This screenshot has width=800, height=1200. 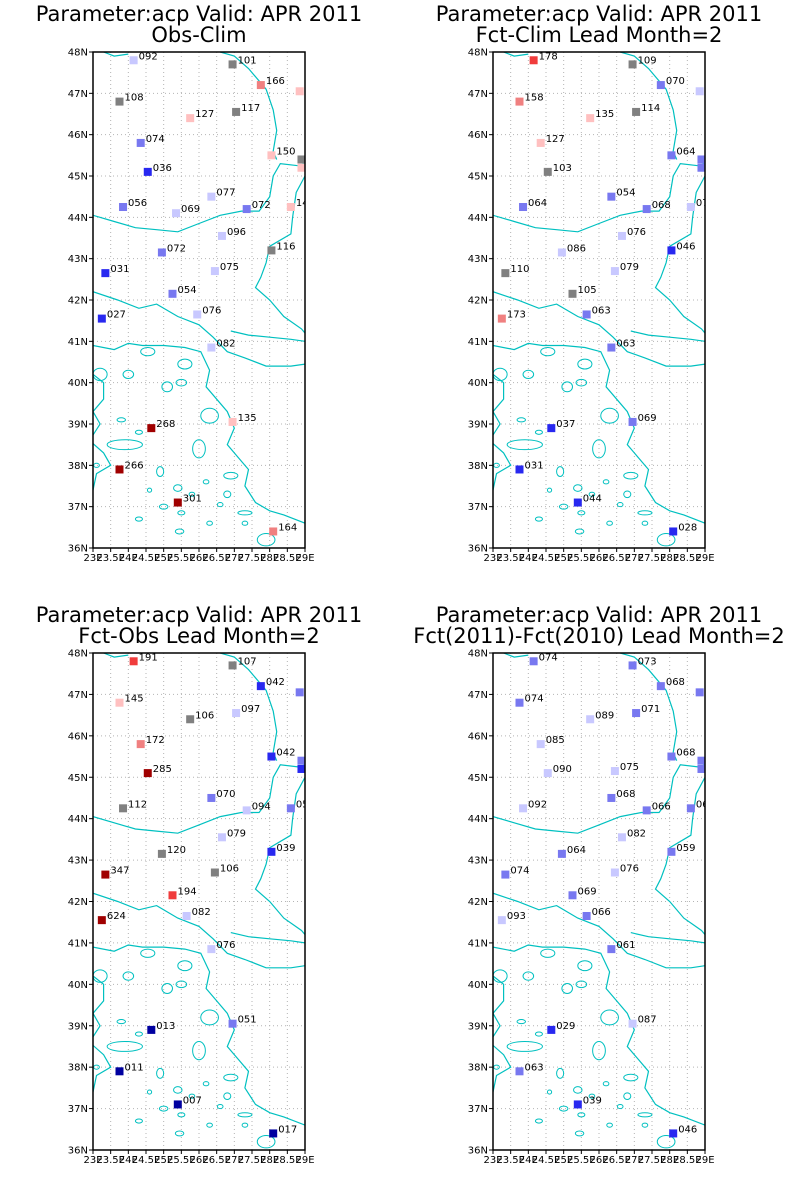 I want to click on station-value-label: 075, so click(x=629, y=767).